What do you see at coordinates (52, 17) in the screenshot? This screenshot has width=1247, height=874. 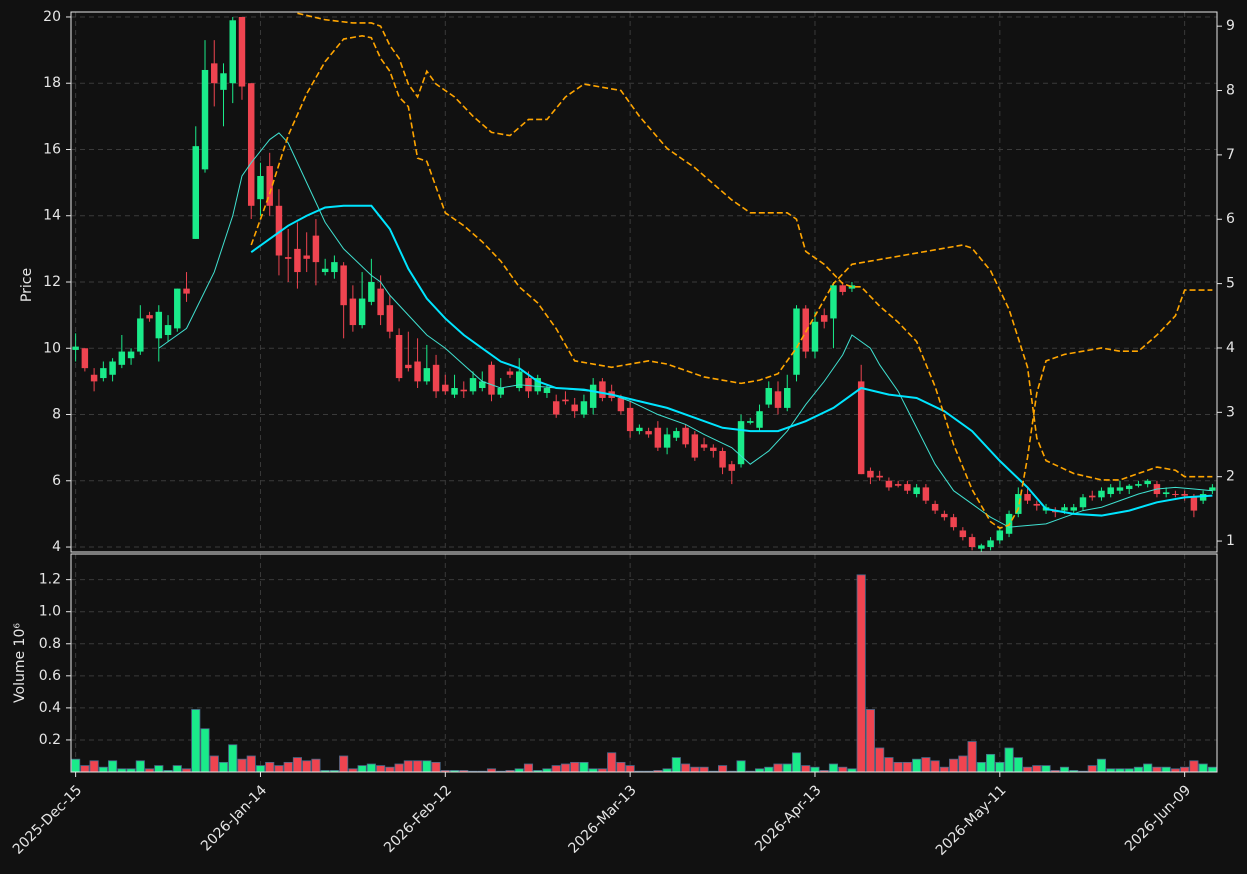 I see `y-tick-label: 20` at bounding box center [52, 17].